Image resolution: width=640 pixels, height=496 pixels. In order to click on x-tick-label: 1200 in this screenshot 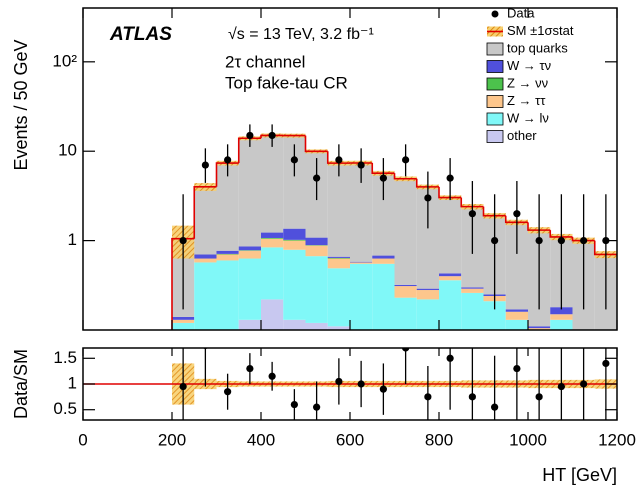, I will do `click(617, 439)`.